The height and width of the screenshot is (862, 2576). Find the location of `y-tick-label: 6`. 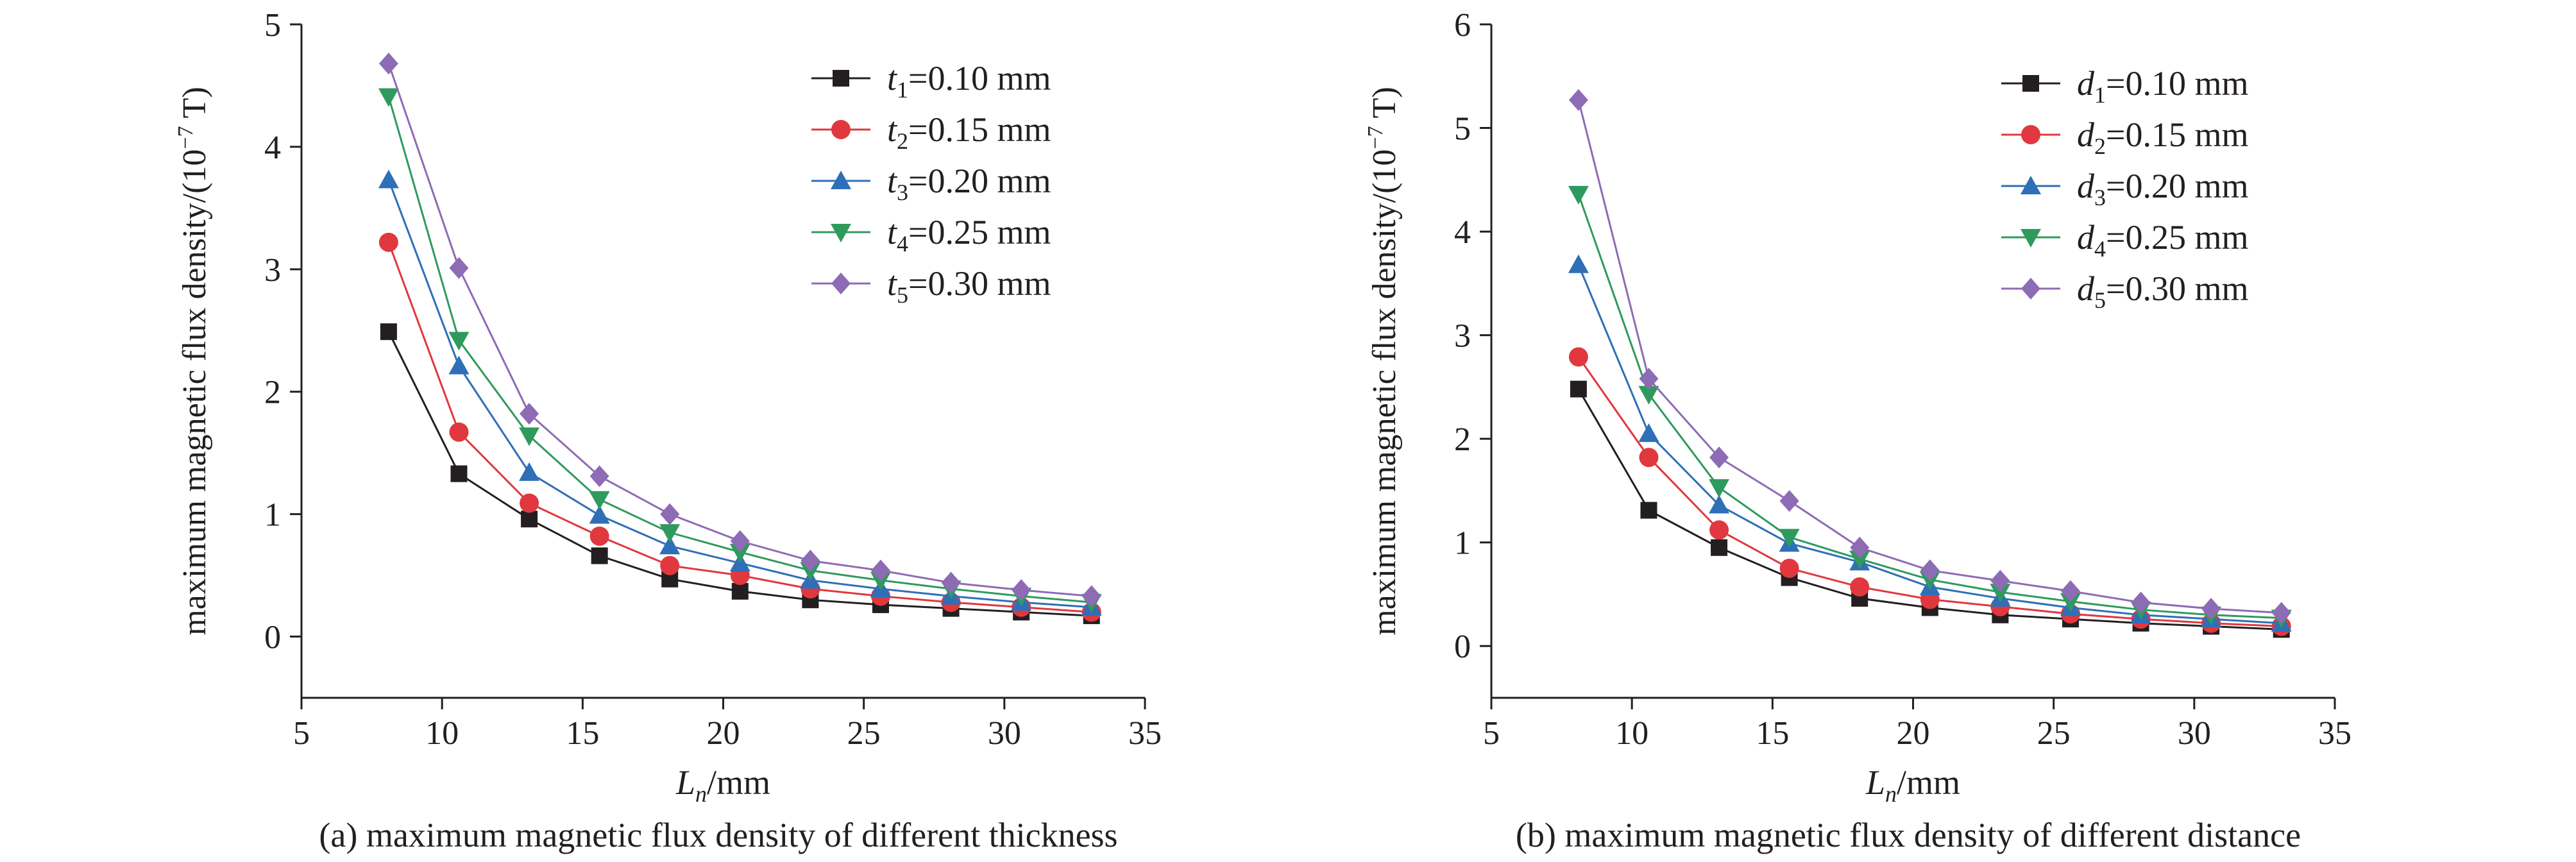

y-tick-label: 6 is located at coordinates (1462, 25).